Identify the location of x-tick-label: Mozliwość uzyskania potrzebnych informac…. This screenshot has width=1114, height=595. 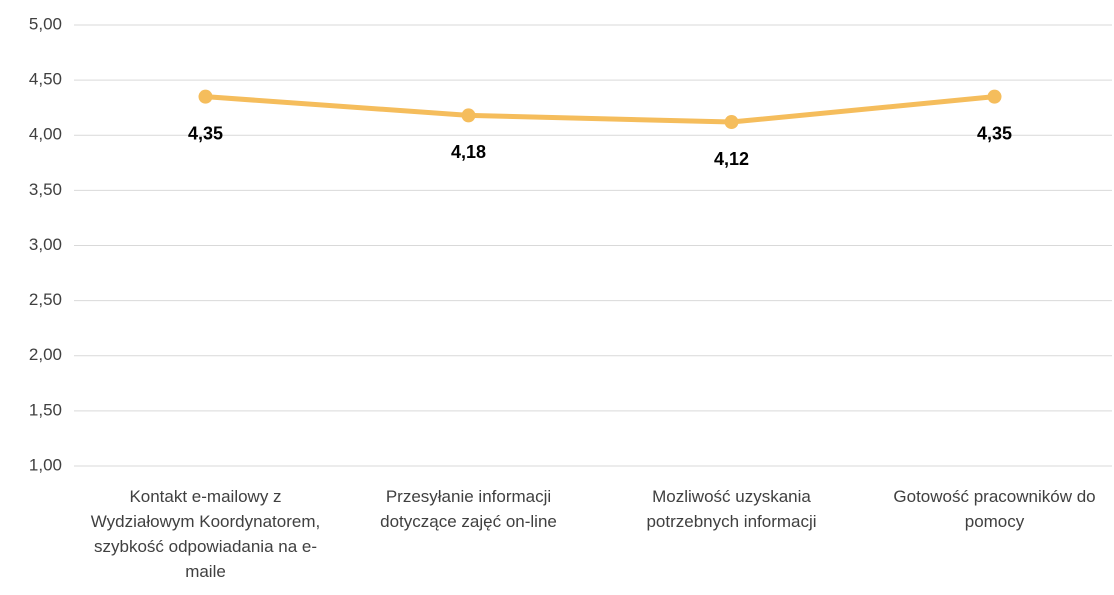
(731, 509).